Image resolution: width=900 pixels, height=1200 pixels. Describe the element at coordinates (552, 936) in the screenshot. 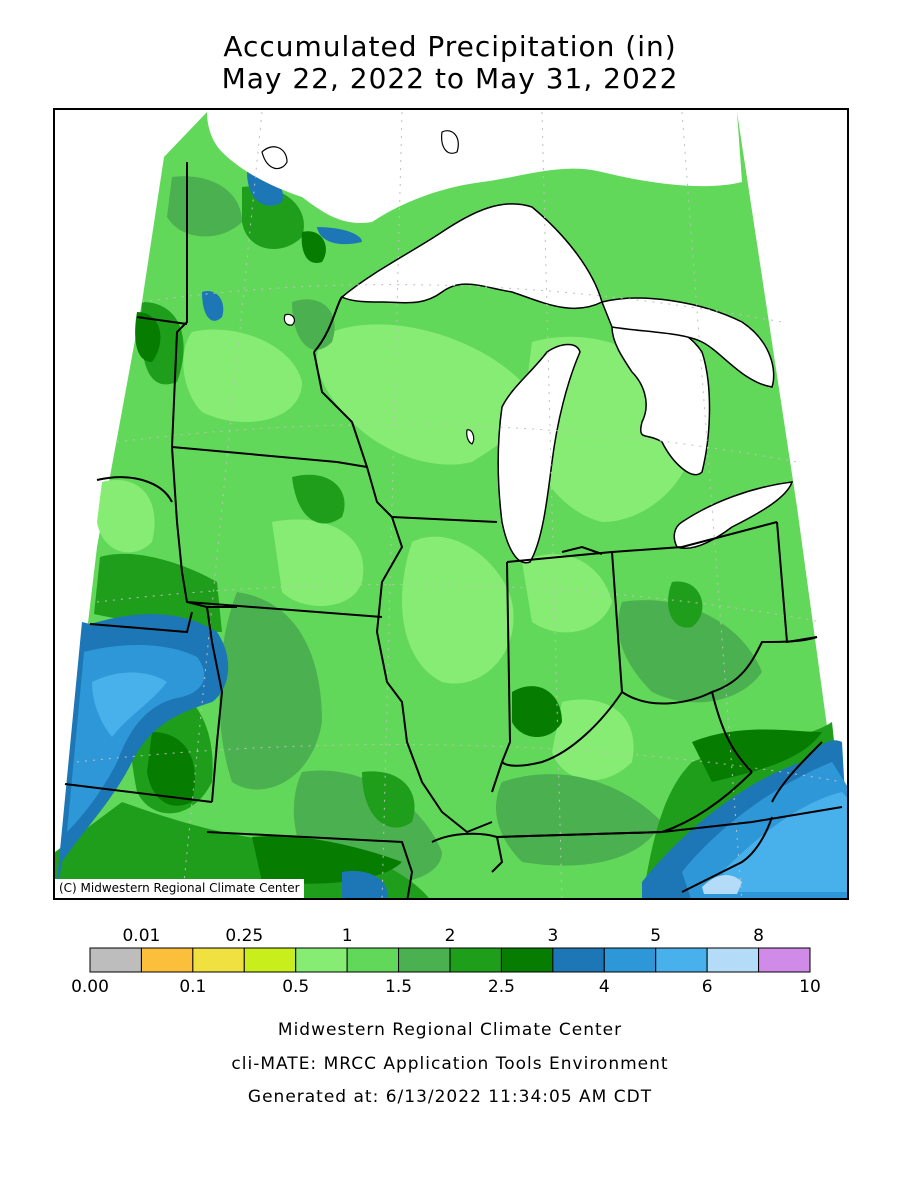

I see `legend-upper-label: 3` at that location.